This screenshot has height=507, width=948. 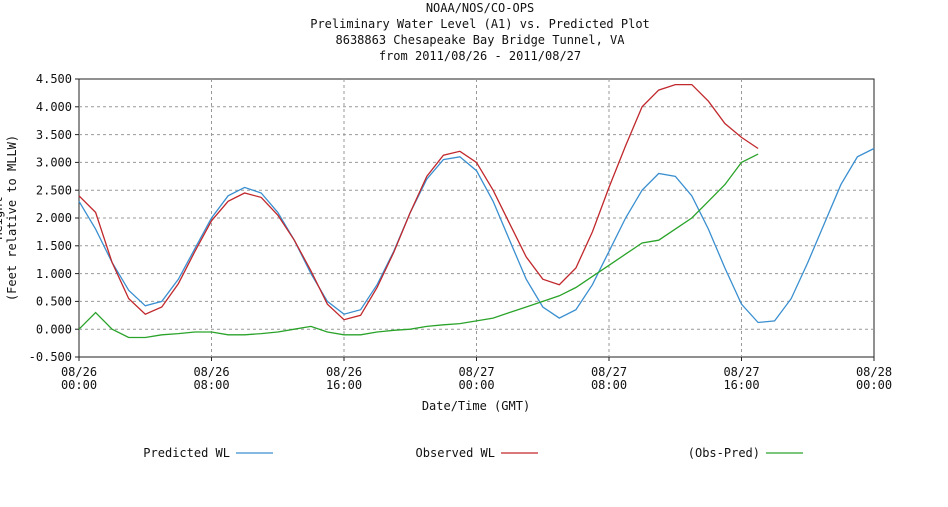 What do you see at coordinates (54, 135) in the screenshot?
I see `y-tick-label: 3.500` at bounding box center [54, 135].